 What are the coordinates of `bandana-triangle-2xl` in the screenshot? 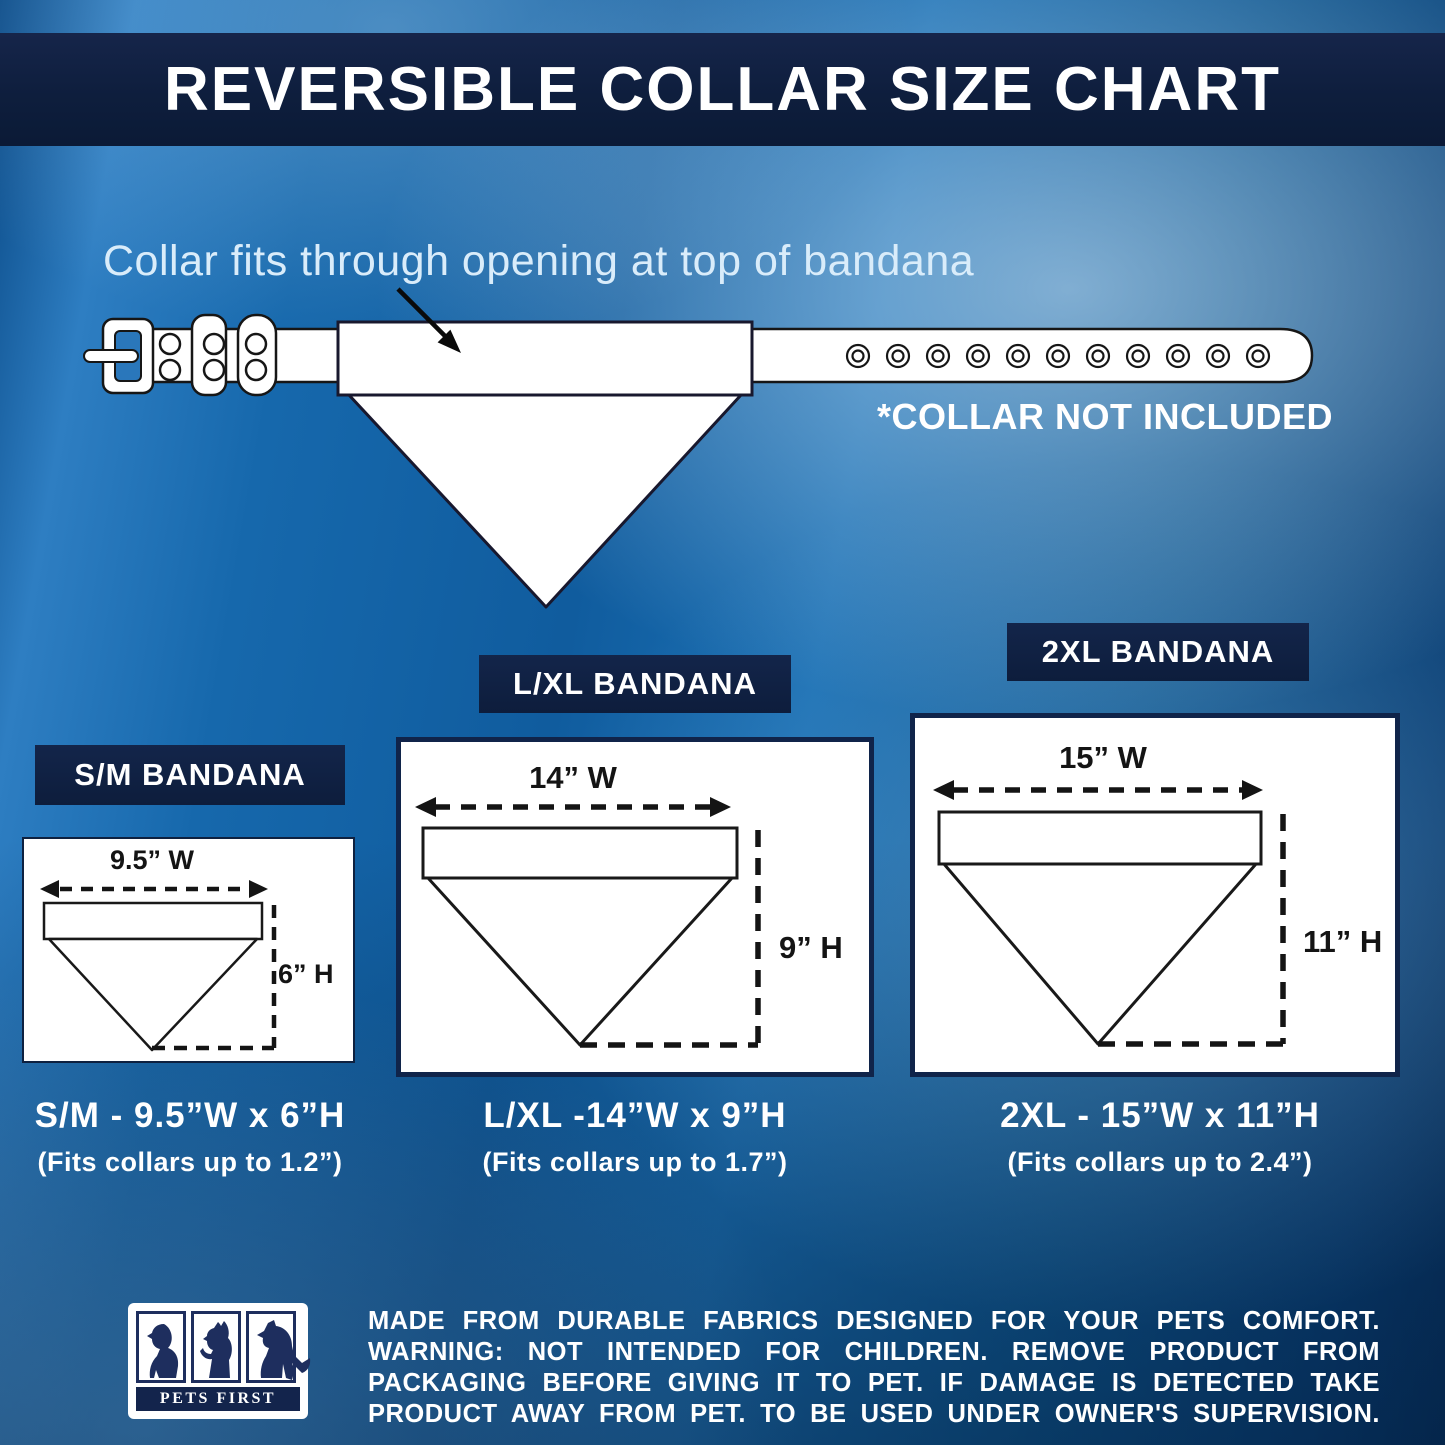 It's located at (1100, 954).